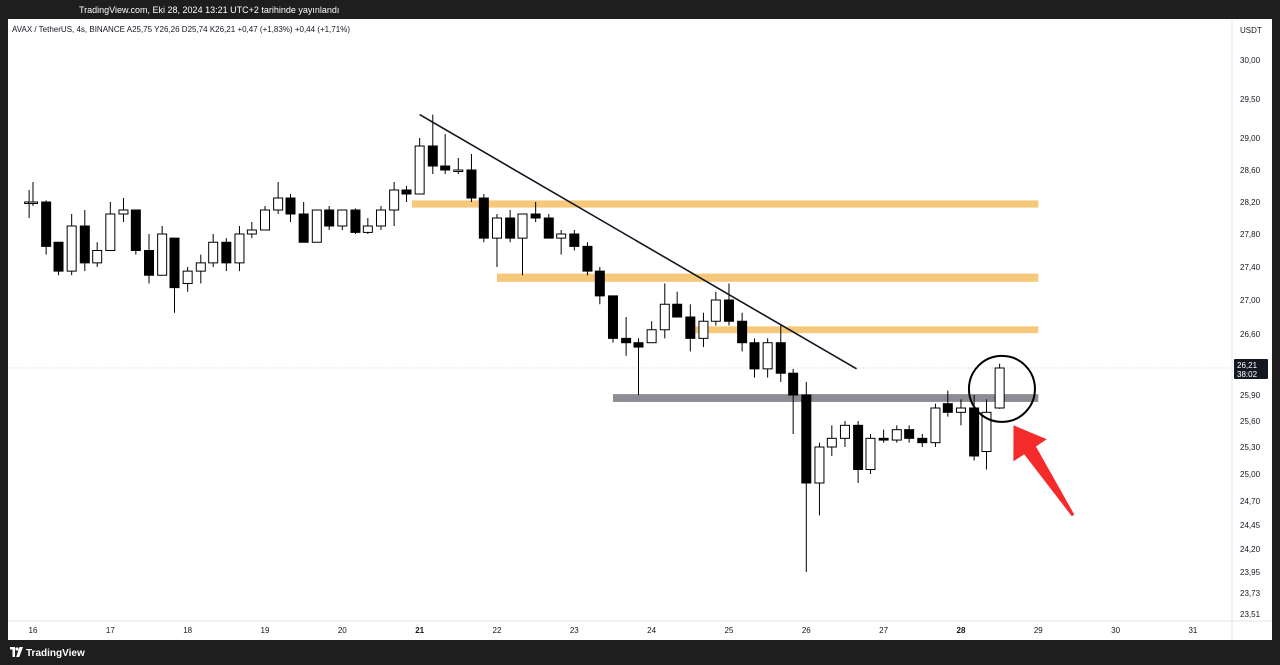 The width and height of the screenshot is (1280, 665). Describe the element at coordinates (1250, 60) in the screenshot. I see `y-tick-label: 30,00` at that location.